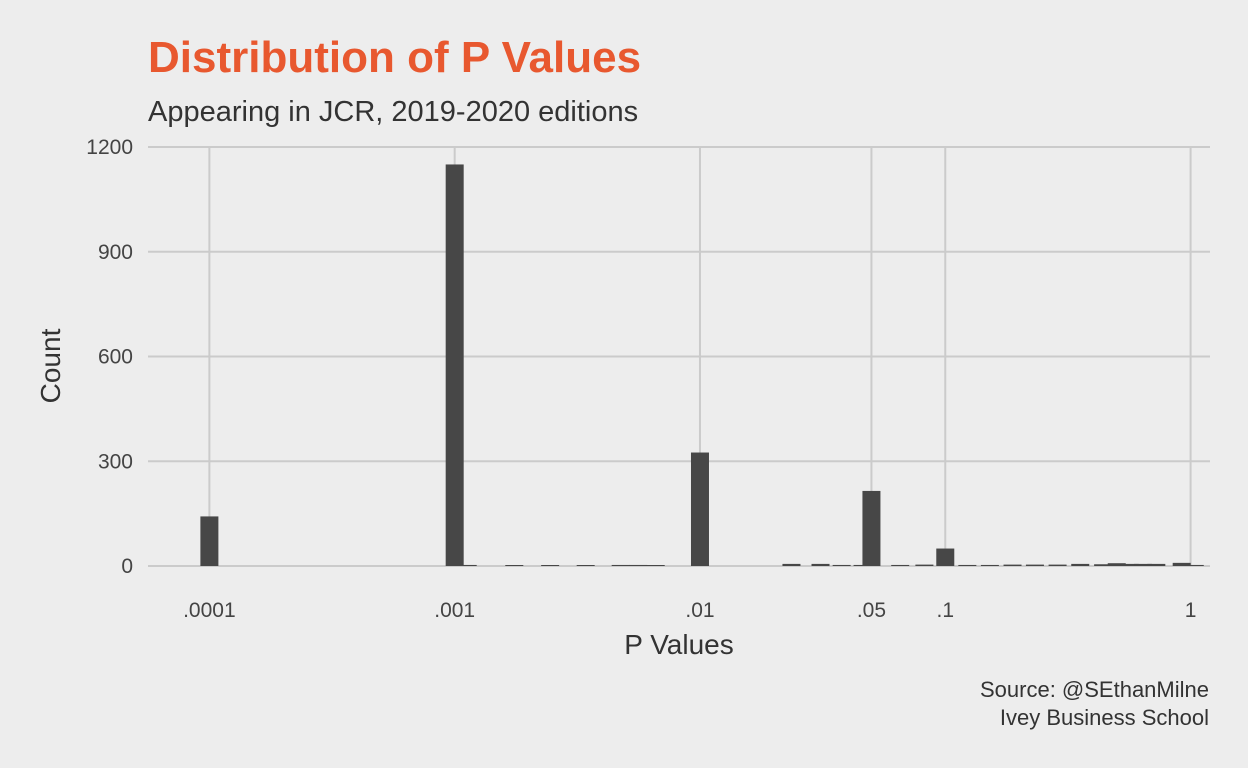 This screenshot has height=768, width=1248. I want to click on x-axis-title: P Values, so click(678, 644).